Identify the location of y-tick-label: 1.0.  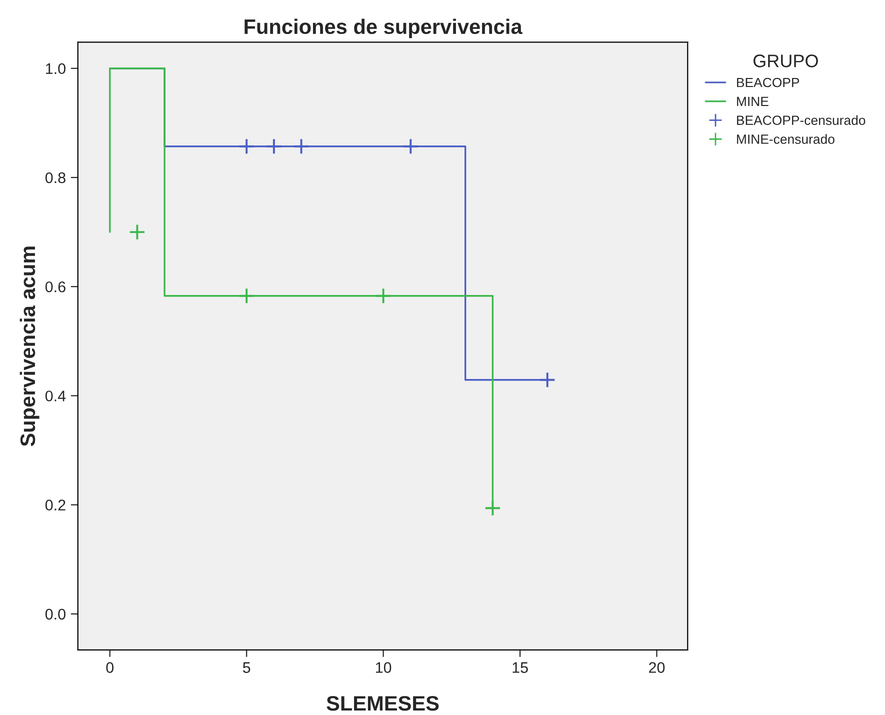
(56, 68).